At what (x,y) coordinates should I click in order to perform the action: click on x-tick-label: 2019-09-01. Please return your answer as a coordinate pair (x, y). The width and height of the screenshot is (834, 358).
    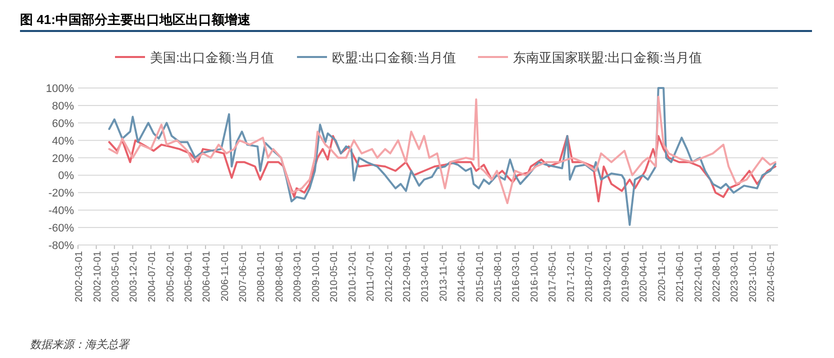
    Looking at the image, I should click on (626, 276).